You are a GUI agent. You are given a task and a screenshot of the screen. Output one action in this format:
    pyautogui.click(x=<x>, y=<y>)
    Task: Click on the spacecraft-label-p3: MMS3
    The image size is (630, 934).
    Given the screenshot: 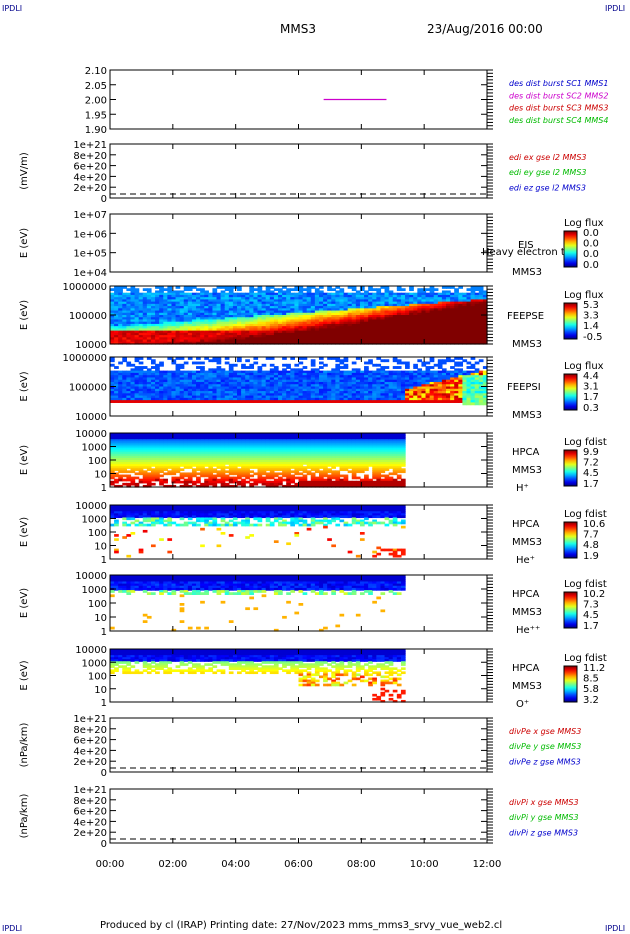 What is the action you would take?
    pyautogui.click(x=527, y=272)
    